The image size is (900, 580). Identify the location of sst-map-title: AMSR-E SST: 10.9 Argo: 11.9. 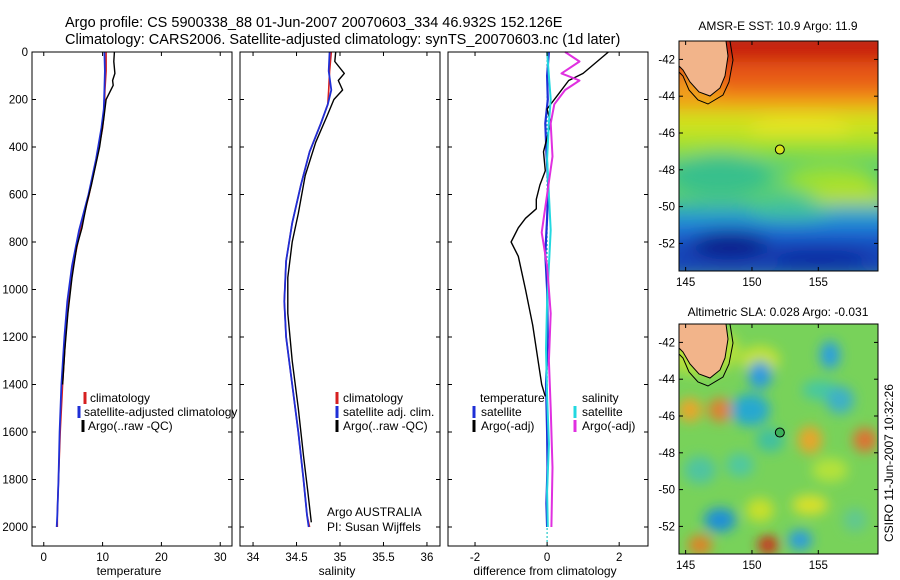
(778, 26).